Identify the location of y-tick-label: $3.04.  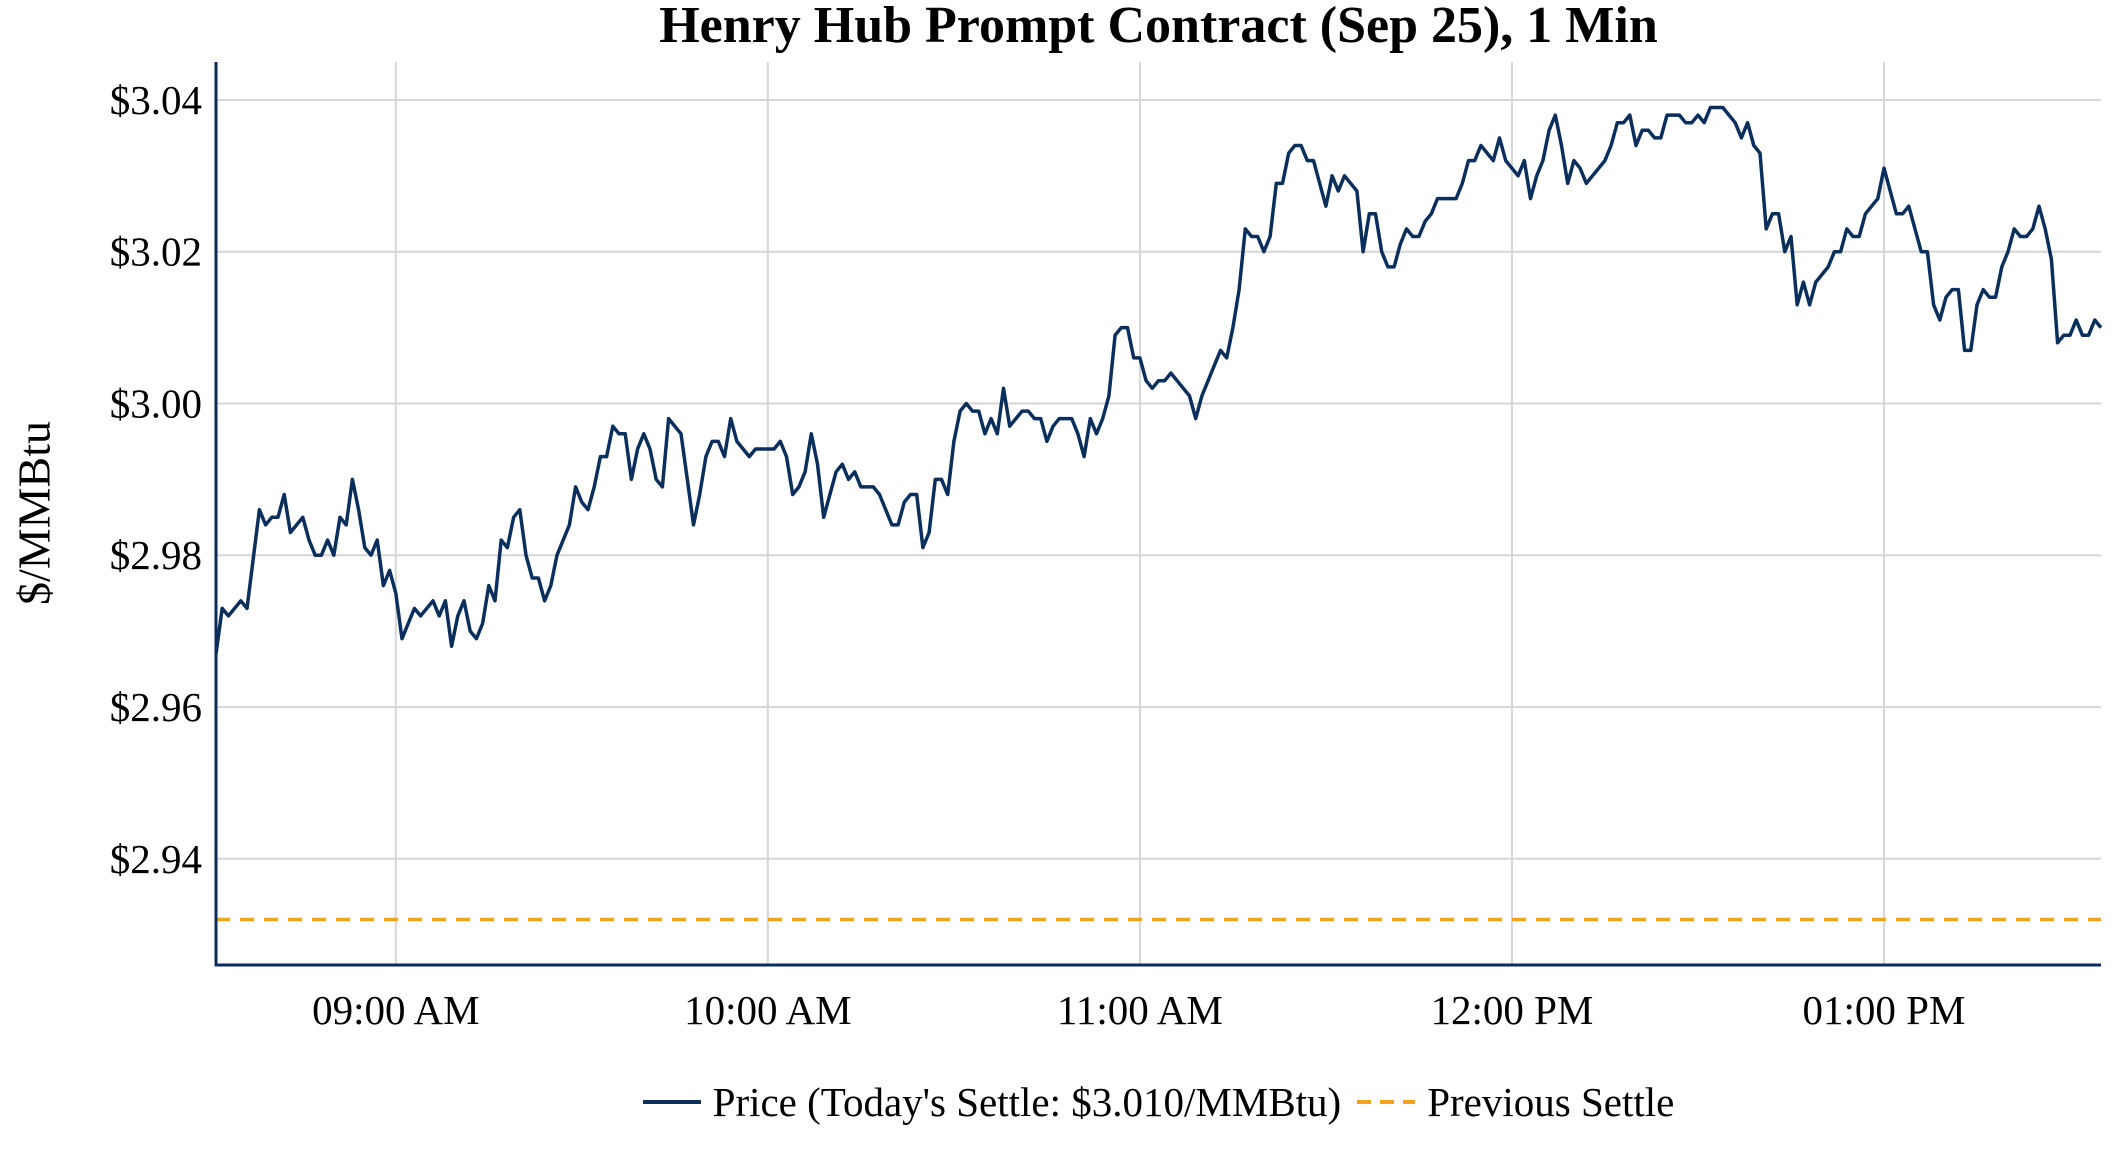
(156, 100).